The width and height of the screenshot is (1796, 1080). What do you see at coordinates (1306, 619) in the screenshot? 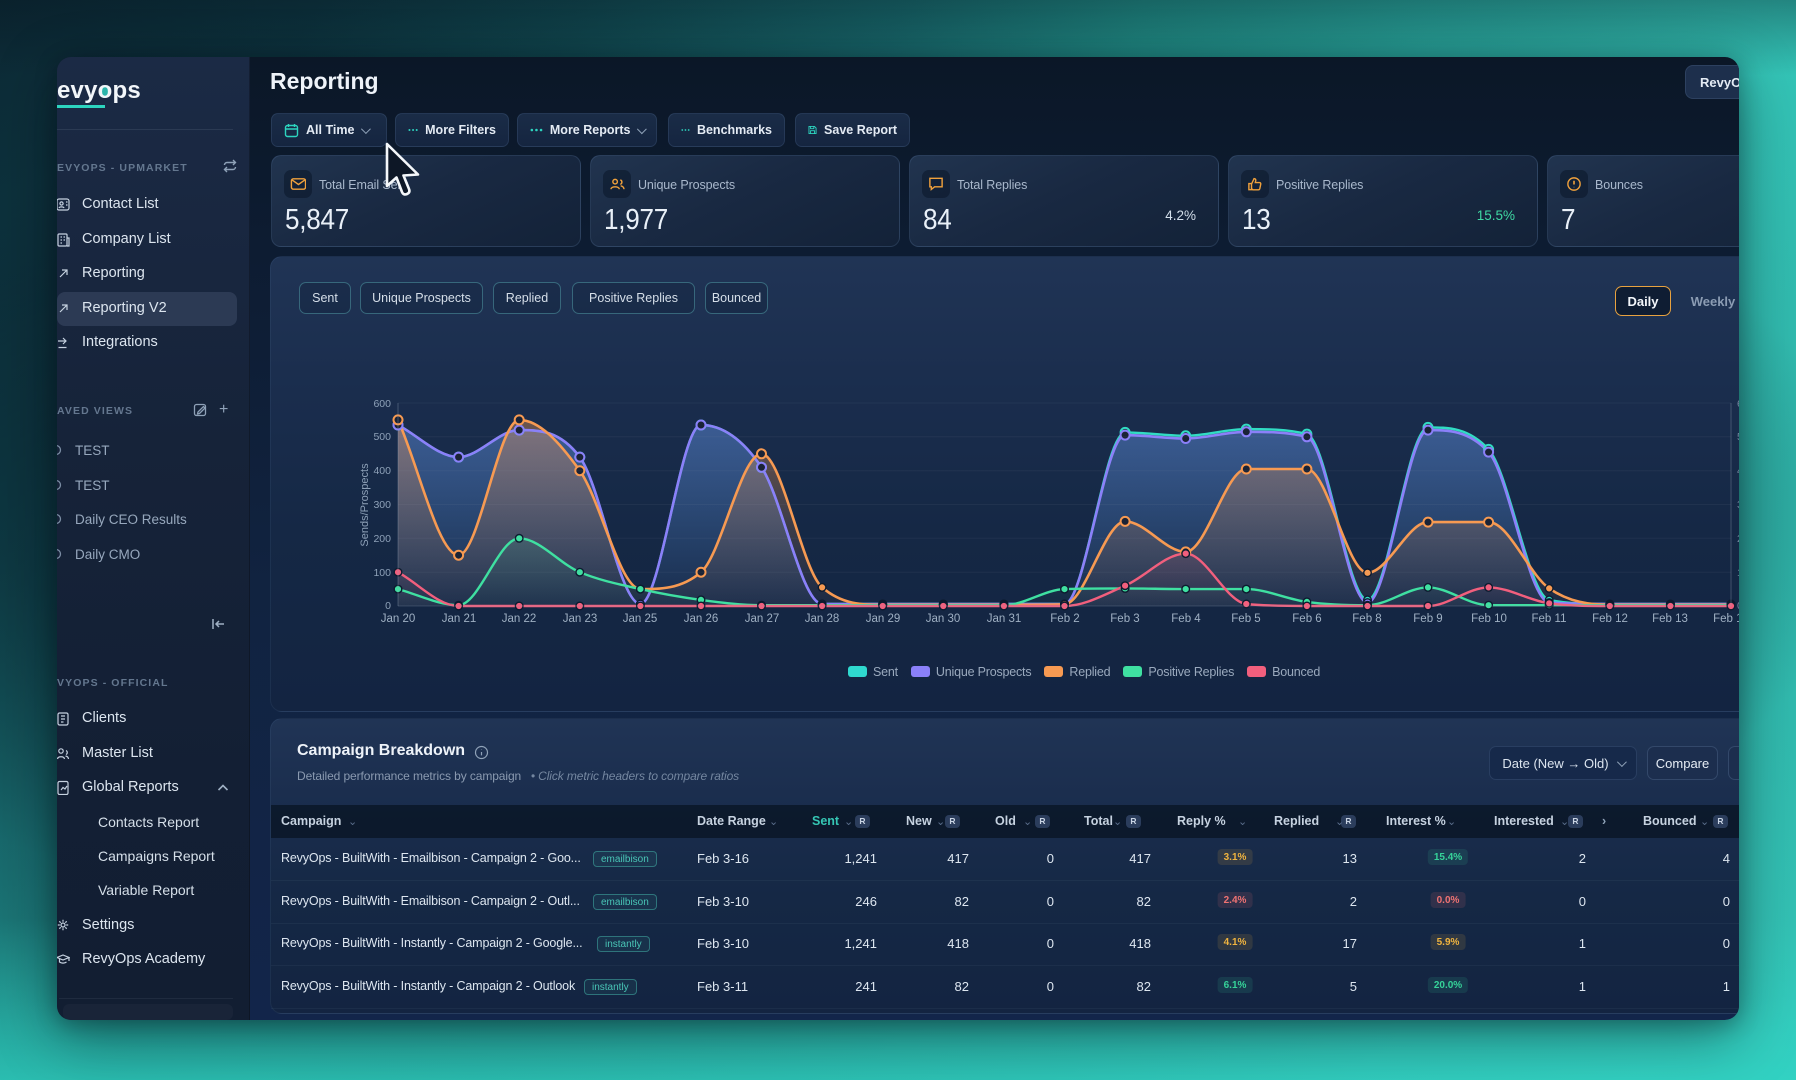
I see `svg-text: Feb 6` at bounding box center [1306, 619].